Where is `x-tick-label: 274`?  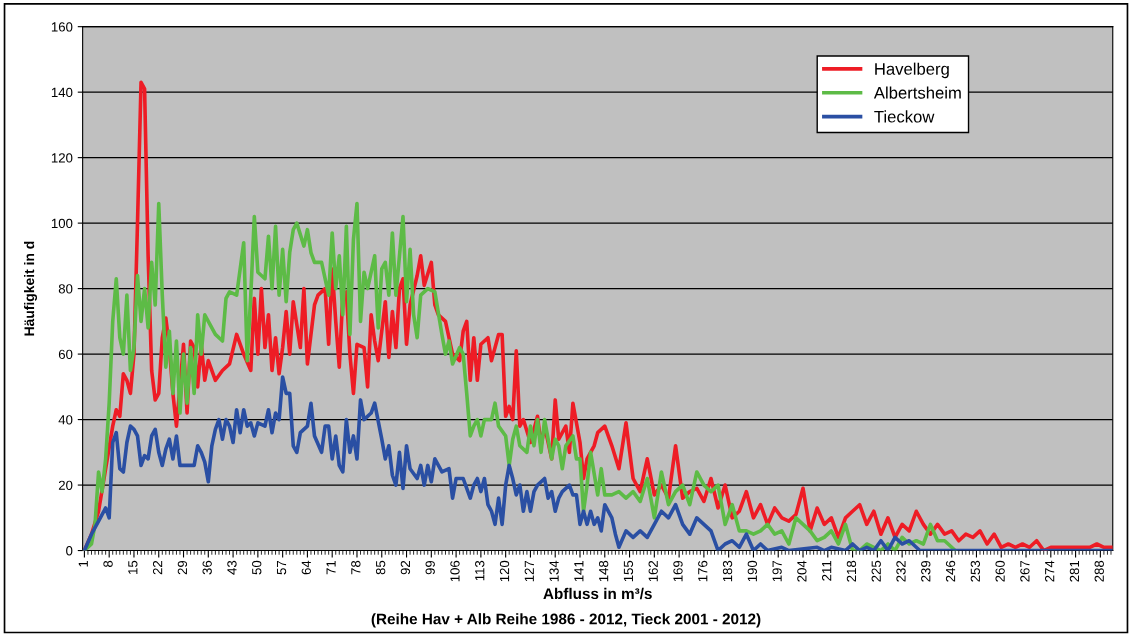 x-tick-label: 274 is located at coordinates (1050, 571).